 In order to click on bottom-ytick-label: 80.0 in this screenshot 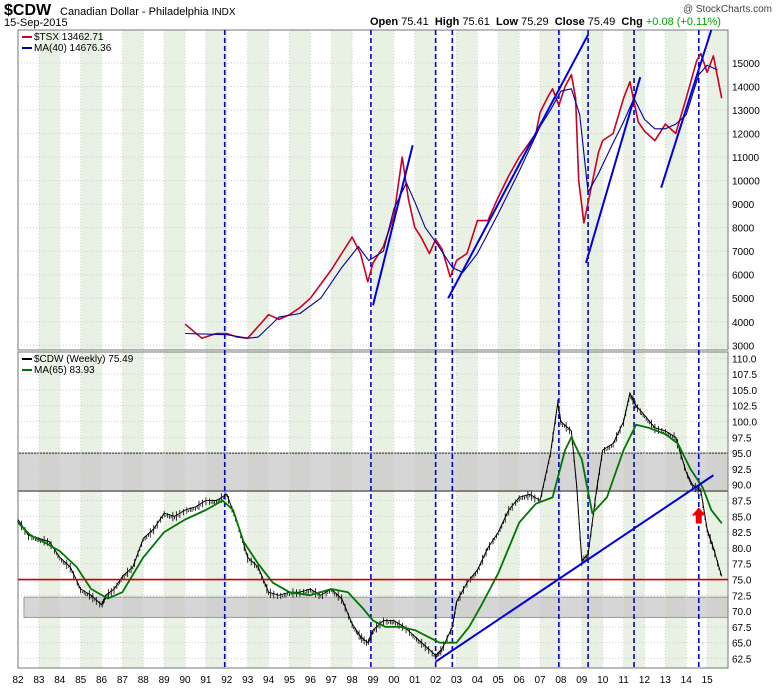, I will do `click(742, 549)`.